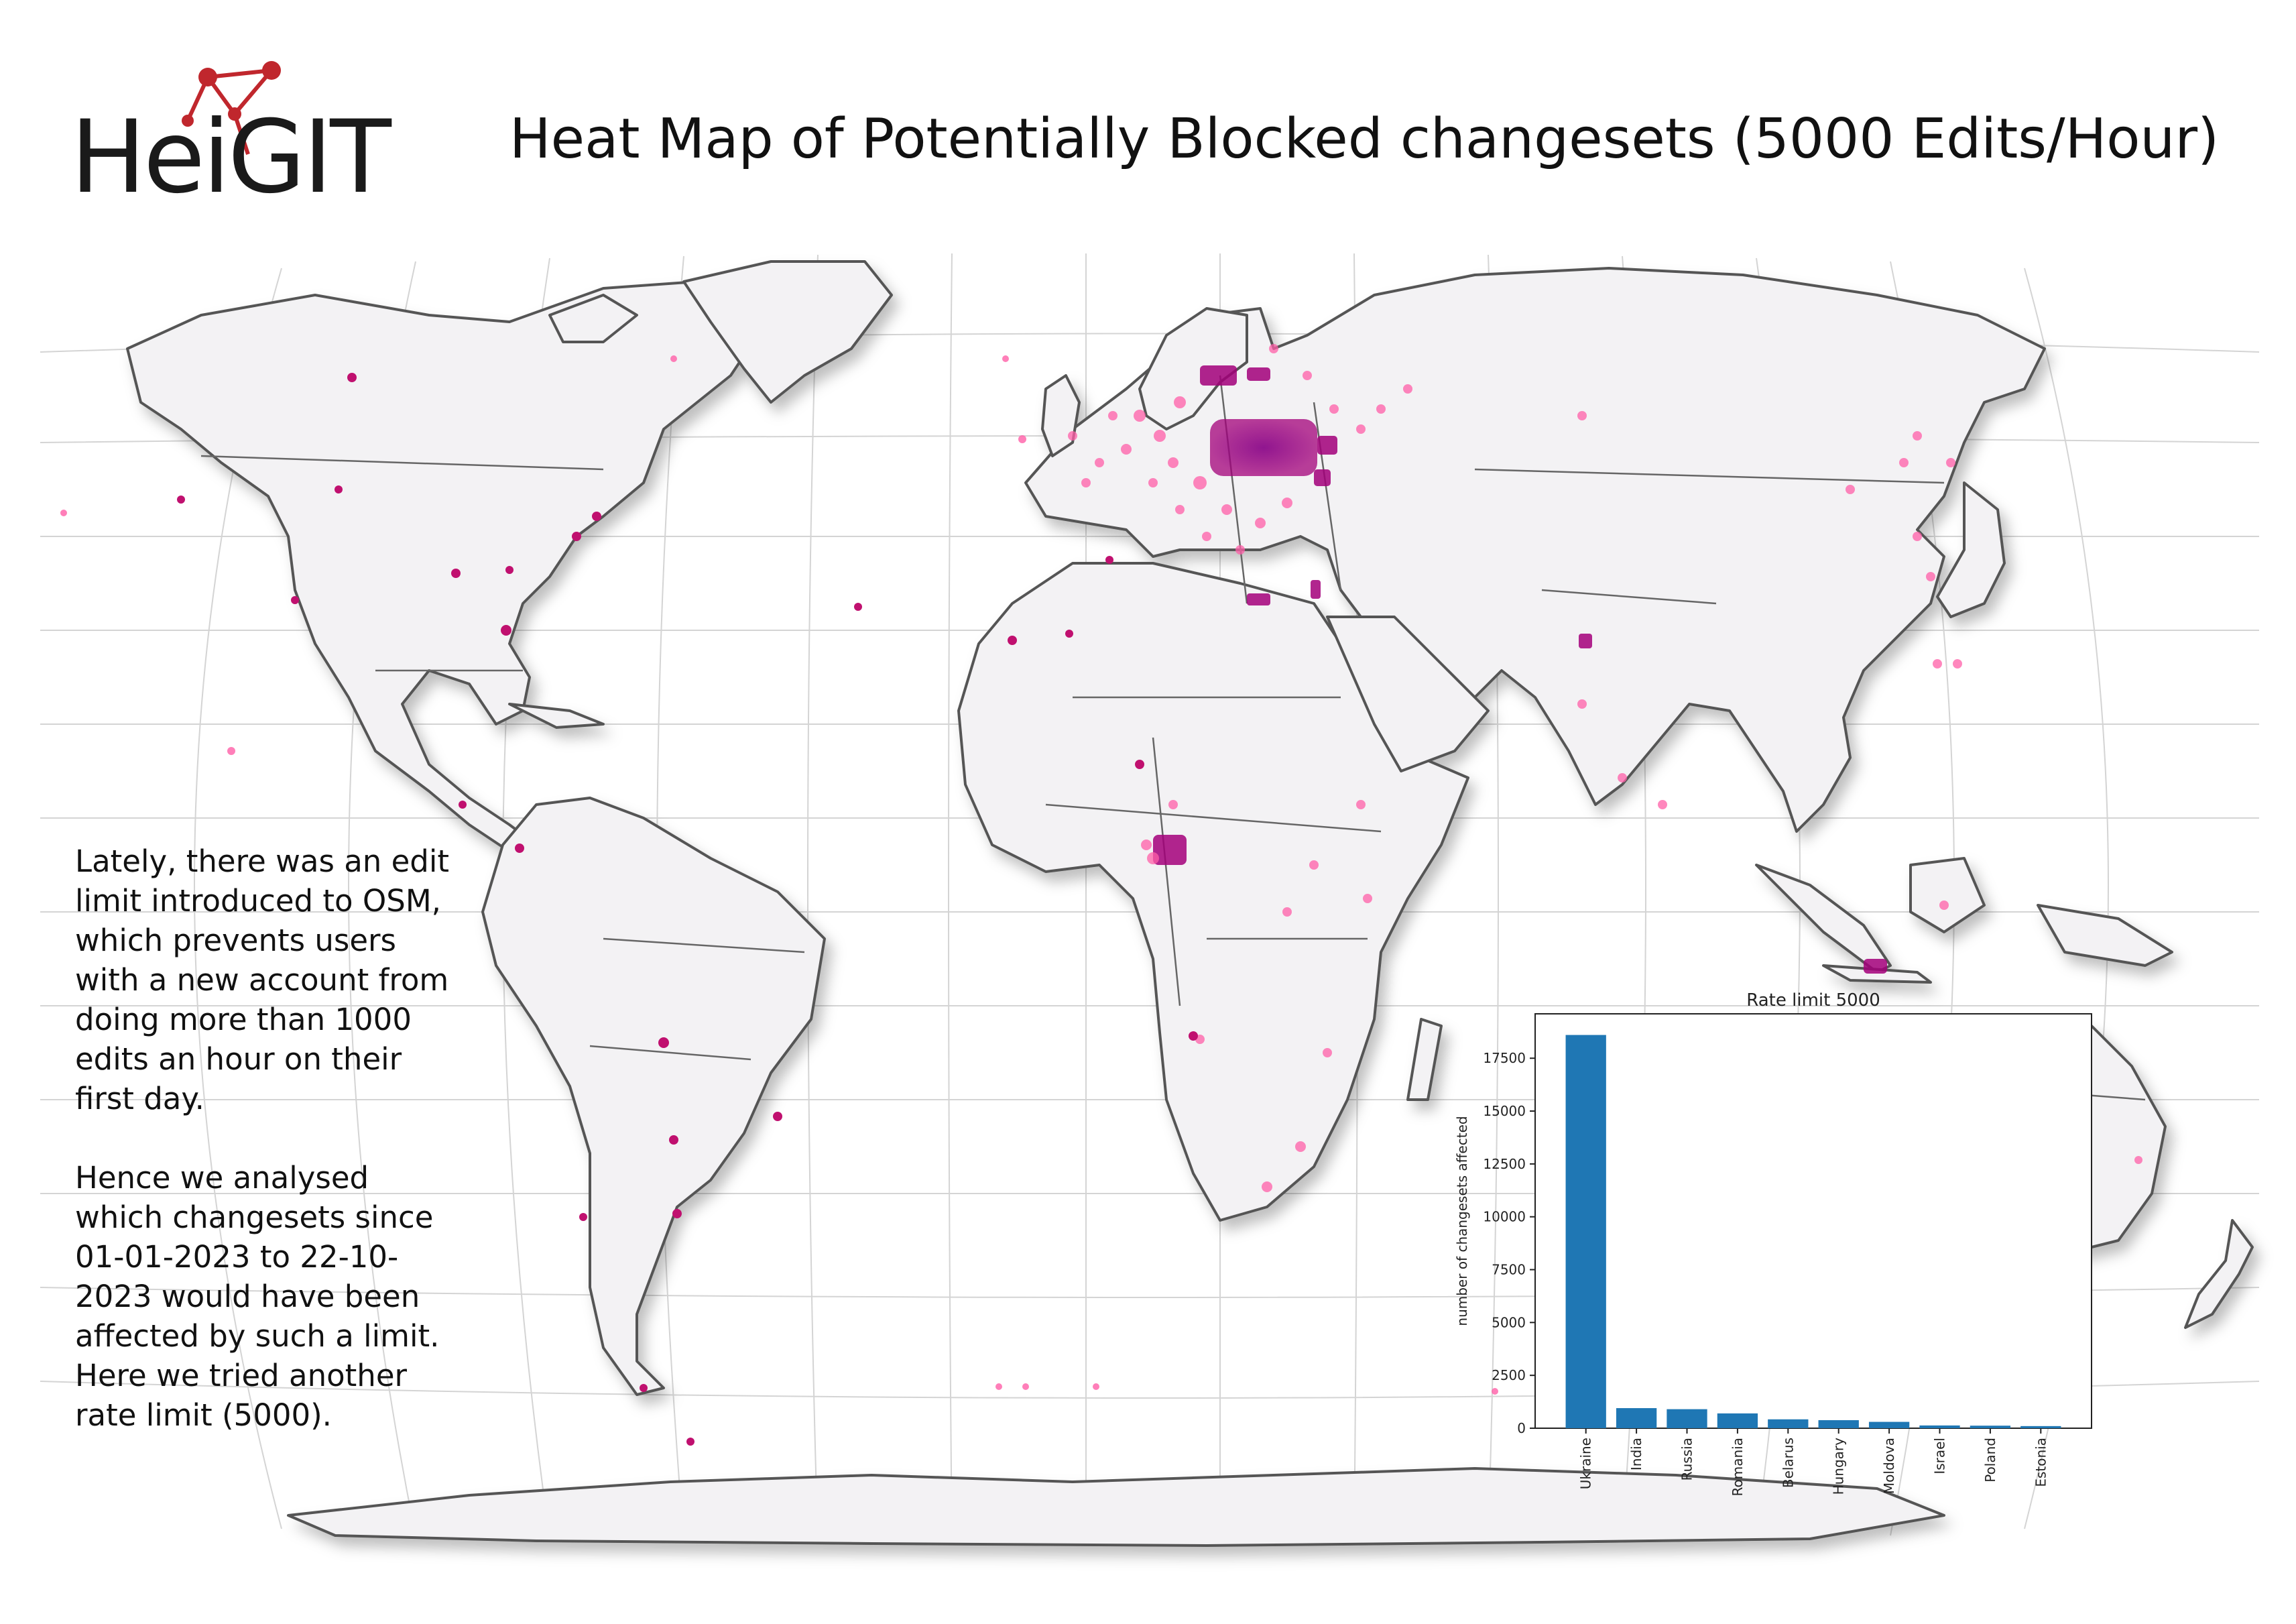 Image resolution: width=2296 pixels, height=1624 pixels. I want to click on heigit-logo: HeiGIT, so click(244, 127).